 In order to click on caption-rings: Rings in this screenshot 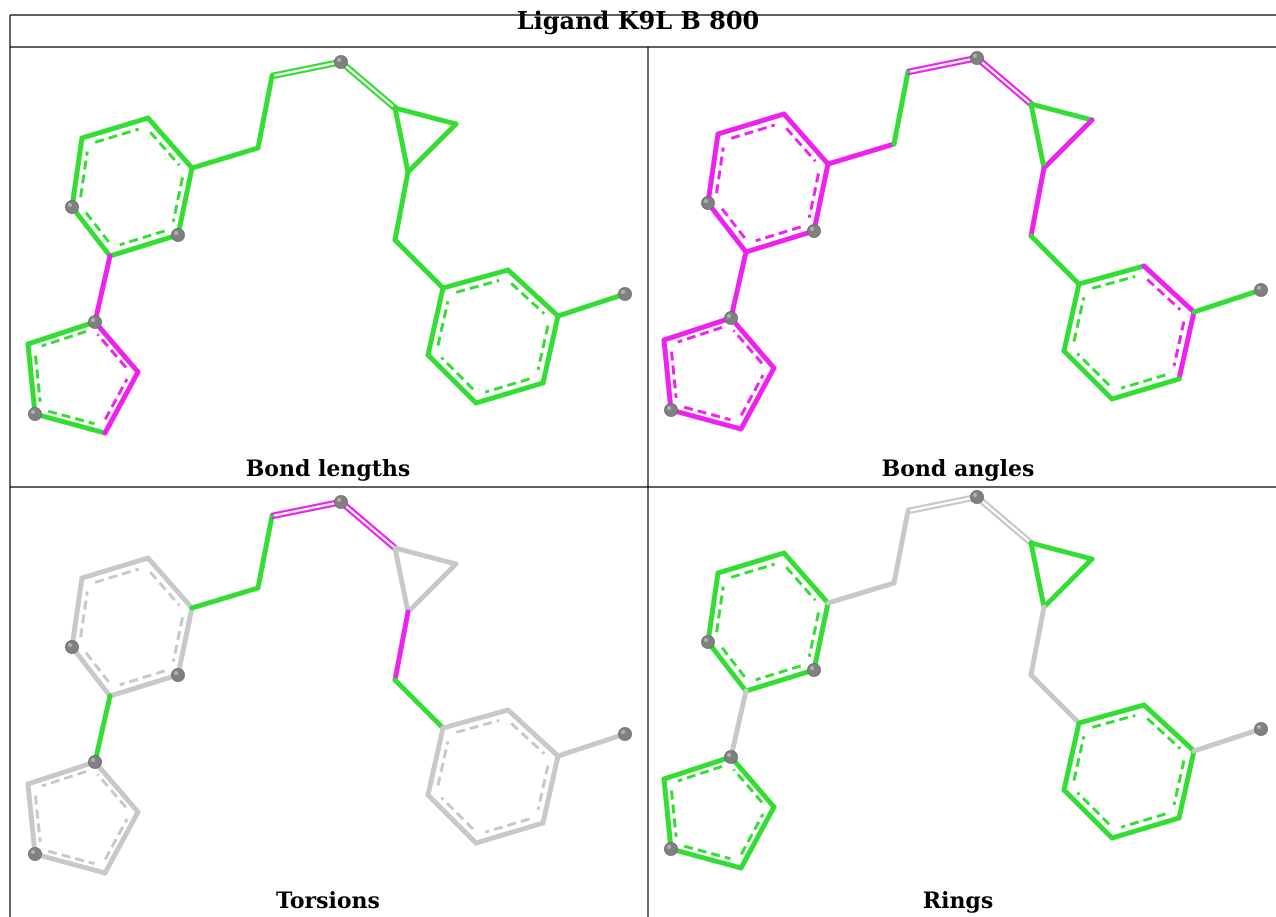, I will do `click(958, 901)`.